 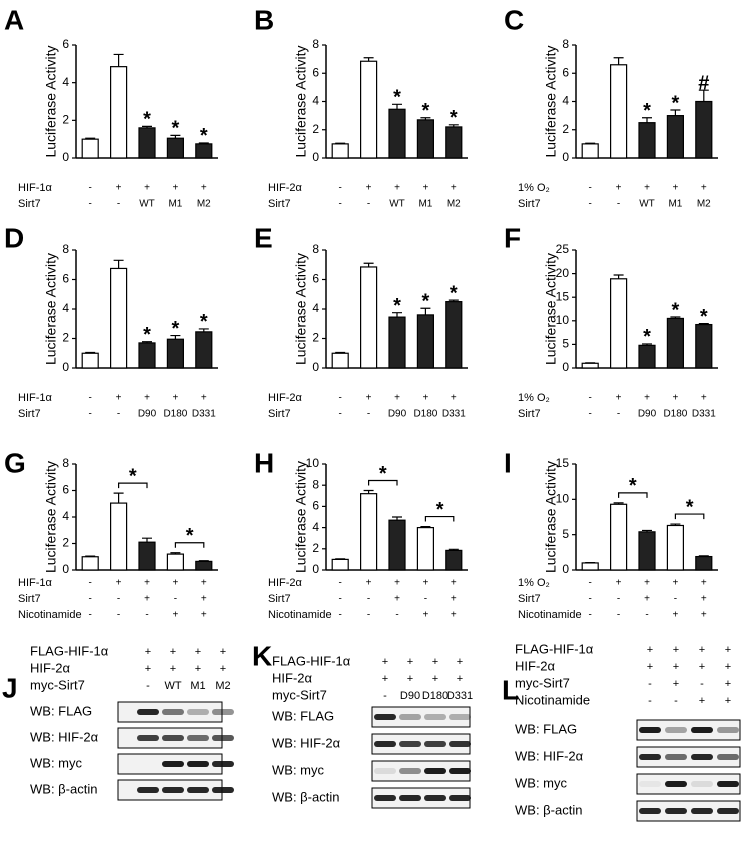 I want to click on panel-letter: H, so click(x=264, y=462).